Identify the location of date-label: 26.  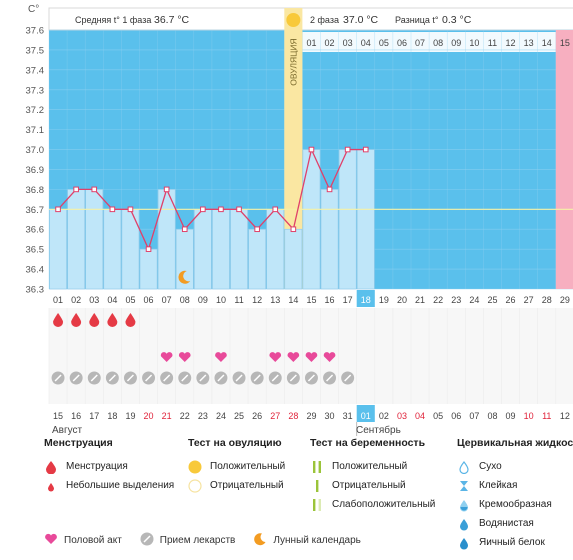
(257, 416).